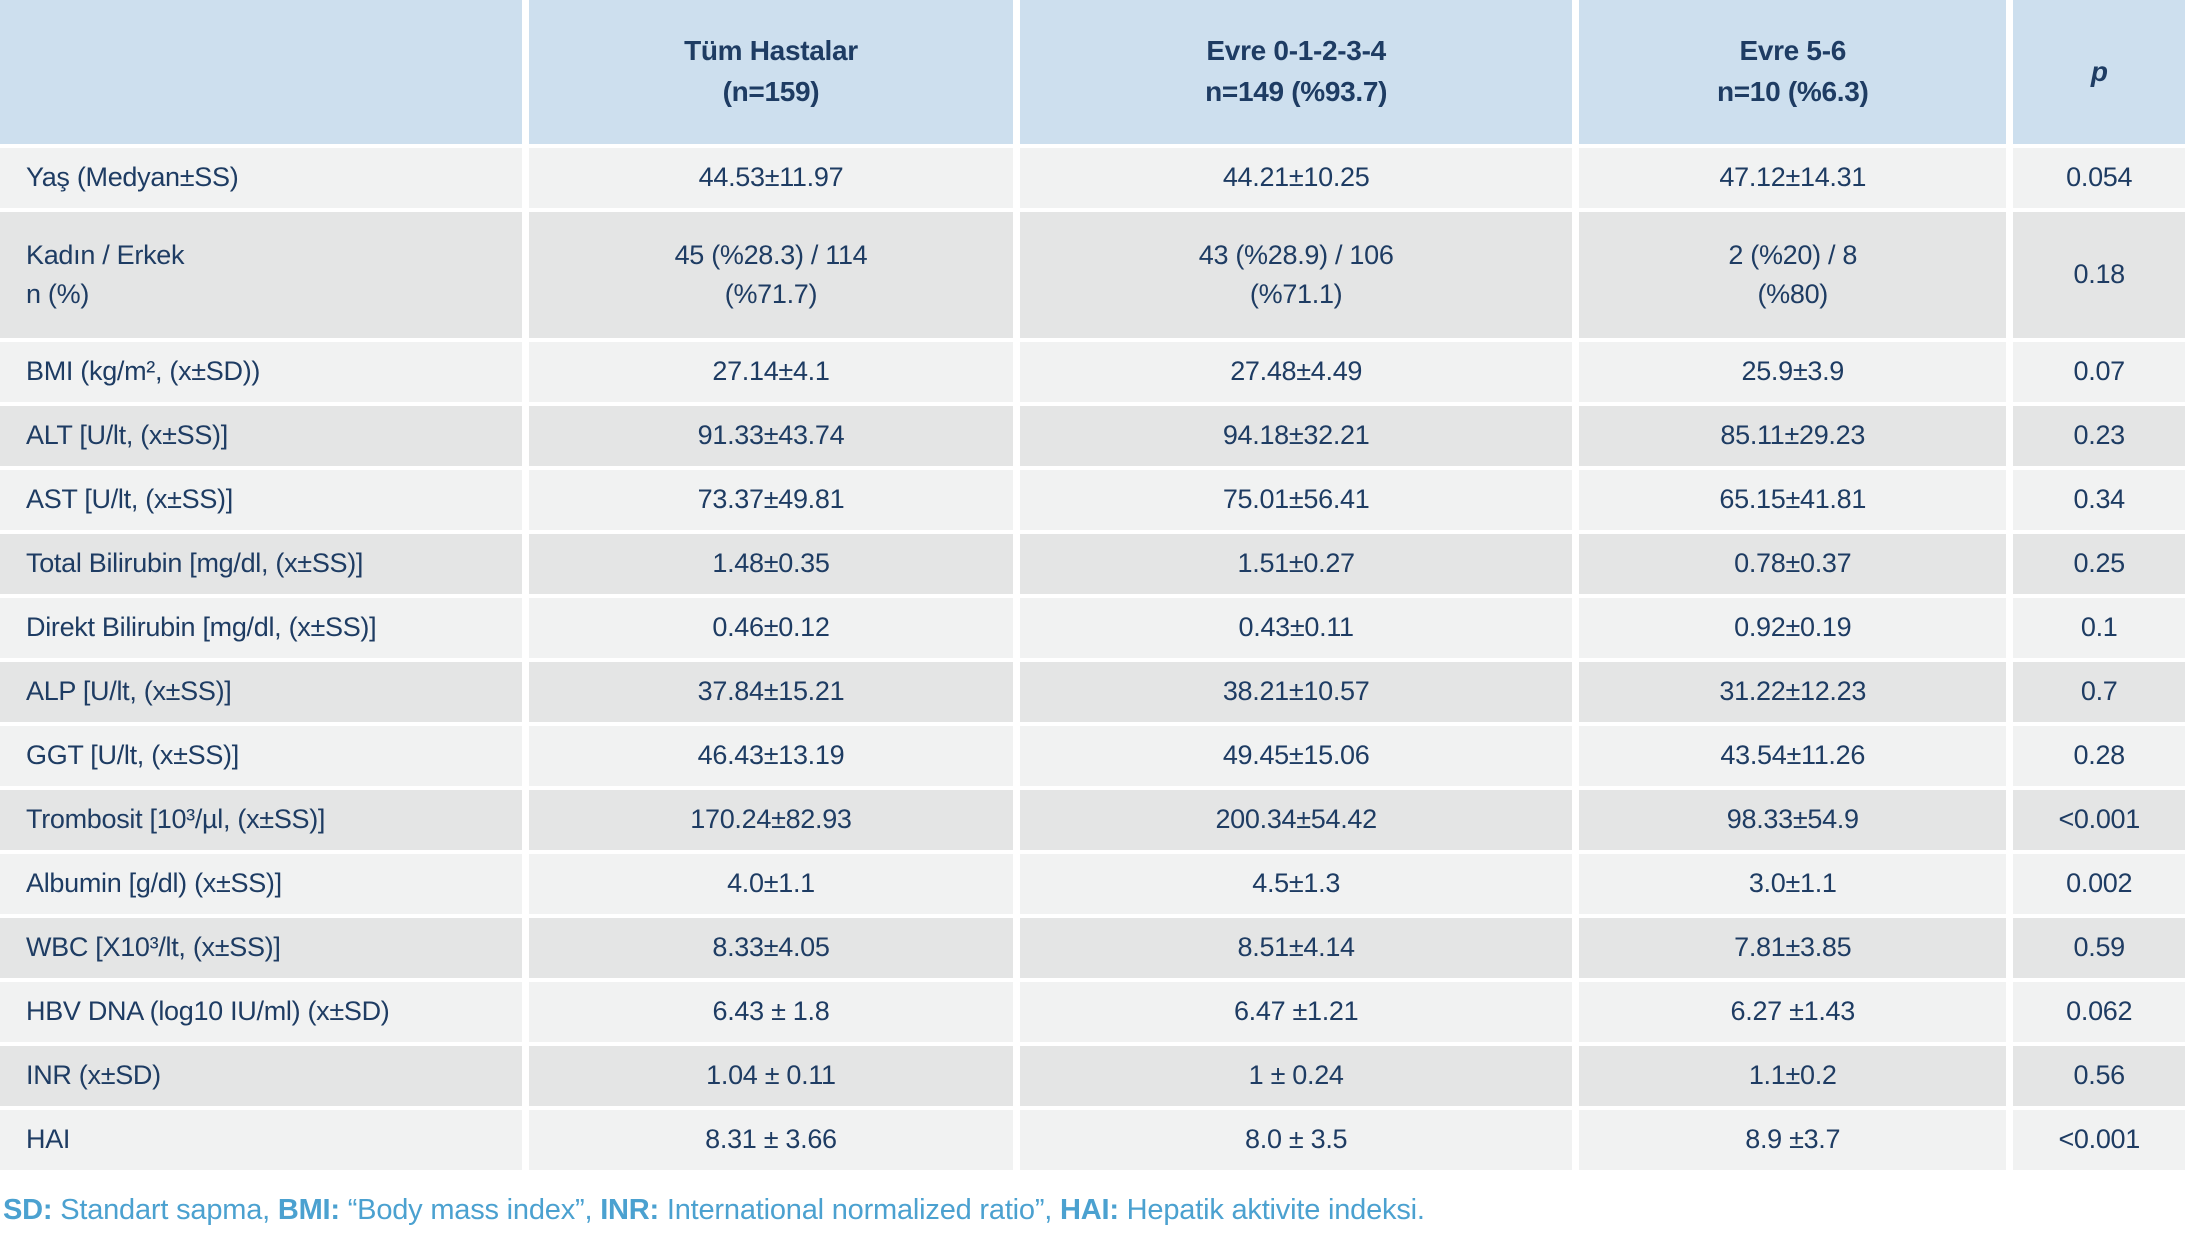 The width and height of the screenshot is (2185, 1247). Describe the element at coordinates (1296, 628) in the screenshot. I see `value-cell: 0.43±0.11` at that location.